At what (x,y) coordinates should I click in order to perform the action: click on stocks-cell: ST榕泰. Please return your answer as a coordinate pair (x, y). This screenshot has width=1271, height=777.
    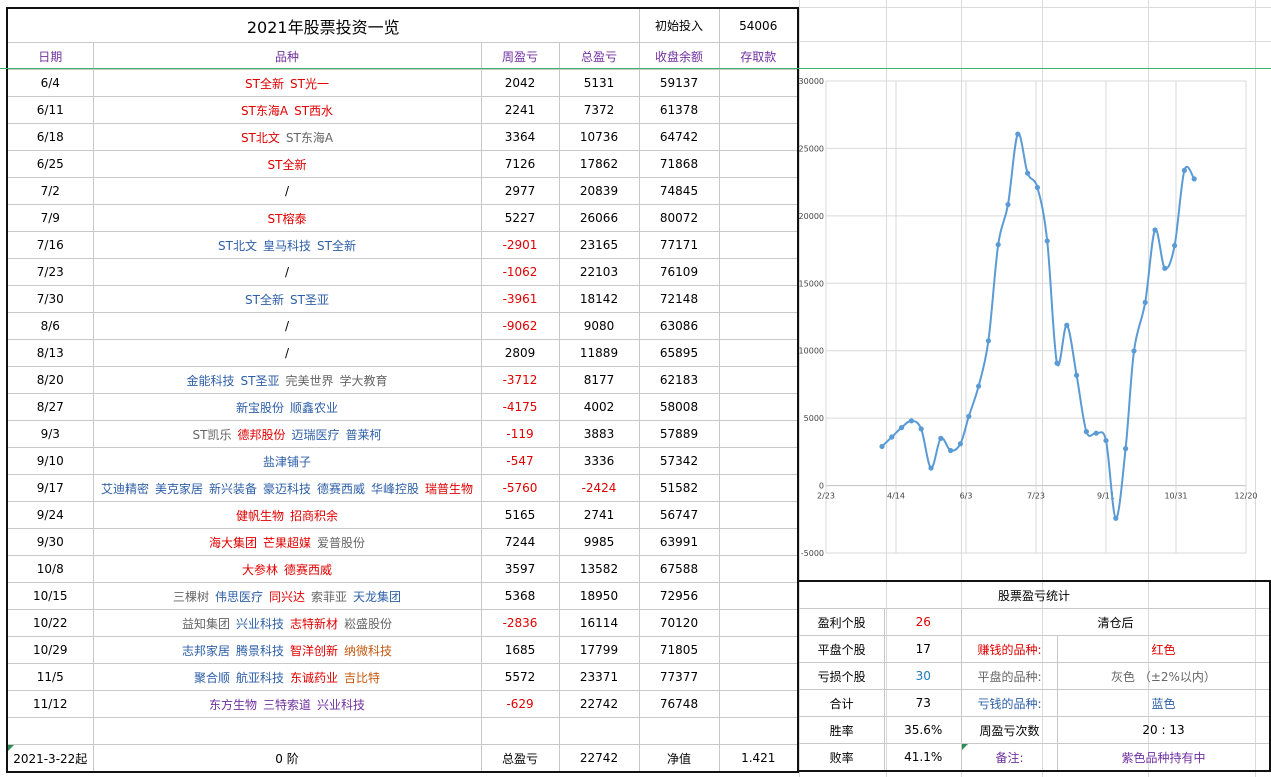
    Looking at the image, I should click on (287, 218).